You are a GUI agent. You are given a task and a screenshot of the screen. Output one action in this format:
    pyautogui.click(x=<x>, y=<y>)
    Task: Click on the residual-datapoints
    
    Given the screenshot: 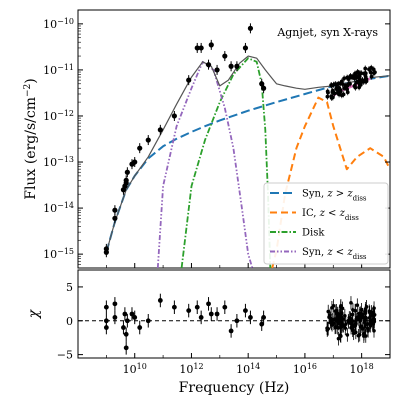 What is the action you would take?
    pyautogui.click(x=234, y=324)
    